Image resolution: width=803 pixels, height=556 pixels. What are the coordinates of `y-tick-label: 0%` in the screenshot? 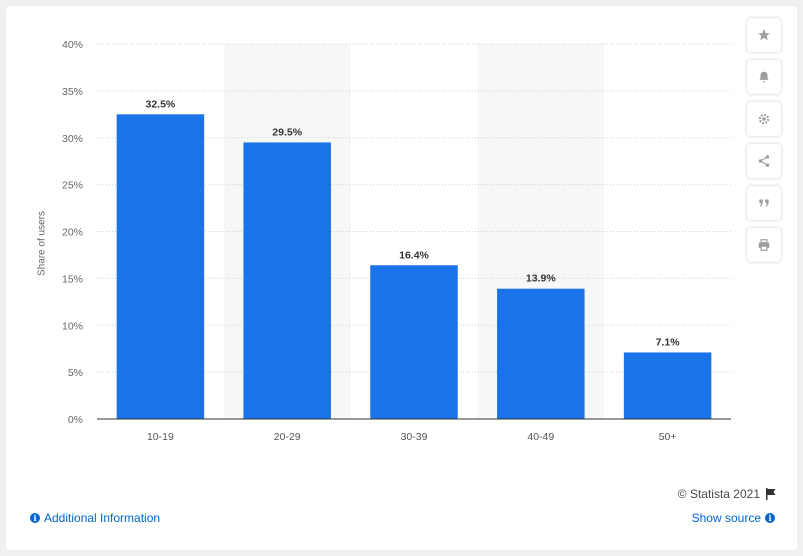 It's located at (75, 420).